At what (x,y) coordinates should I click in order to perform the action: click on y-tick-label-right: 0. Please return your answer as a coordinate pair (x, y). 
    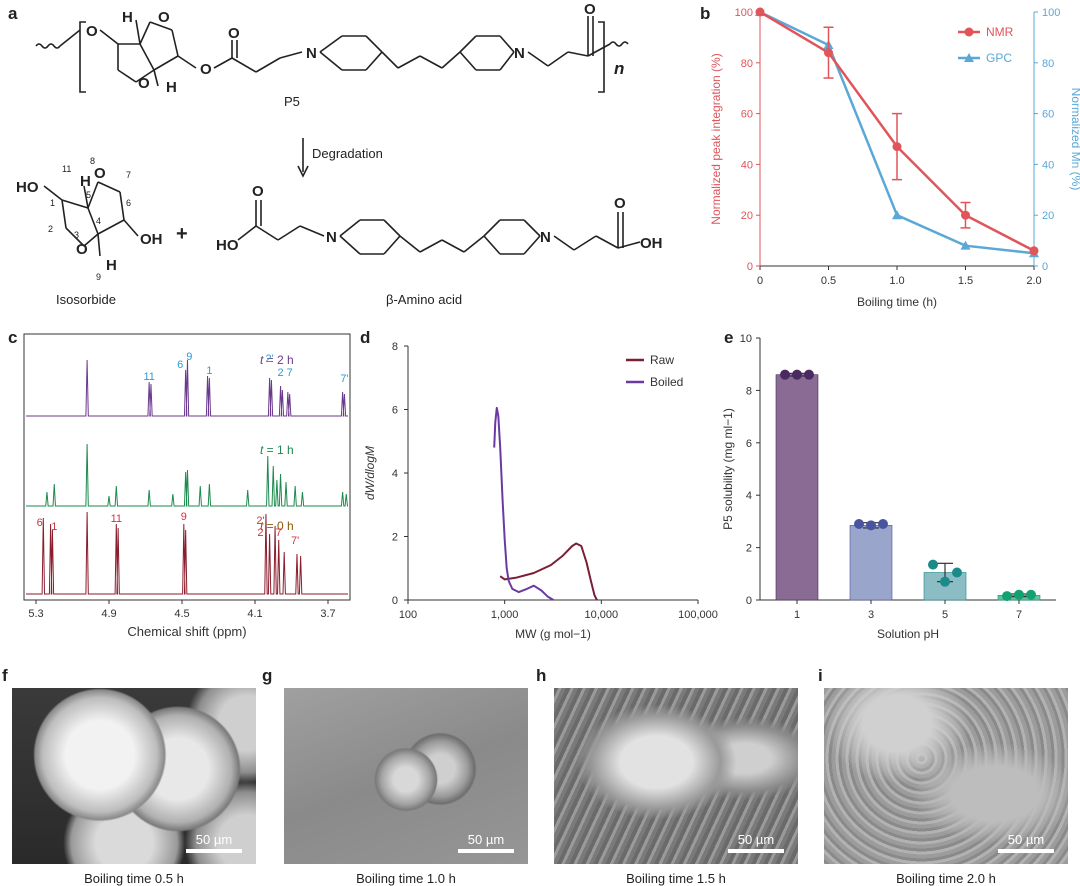
    Looking at the image, I should click on (1045, 267).